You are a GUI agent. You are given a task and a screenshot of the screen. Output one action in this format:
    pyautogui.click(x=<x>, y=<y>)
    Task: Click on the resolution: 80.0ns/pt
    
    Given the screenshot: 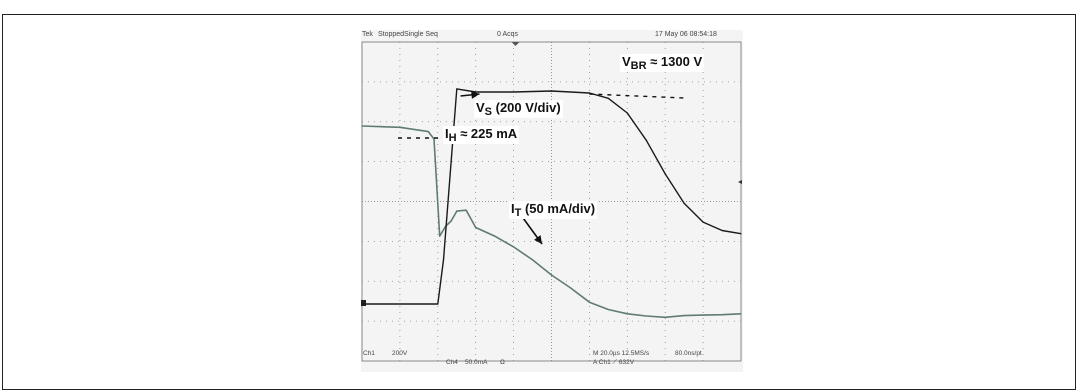 What is the action you would take?
    pyautogui.click(x=688, y=353)
    